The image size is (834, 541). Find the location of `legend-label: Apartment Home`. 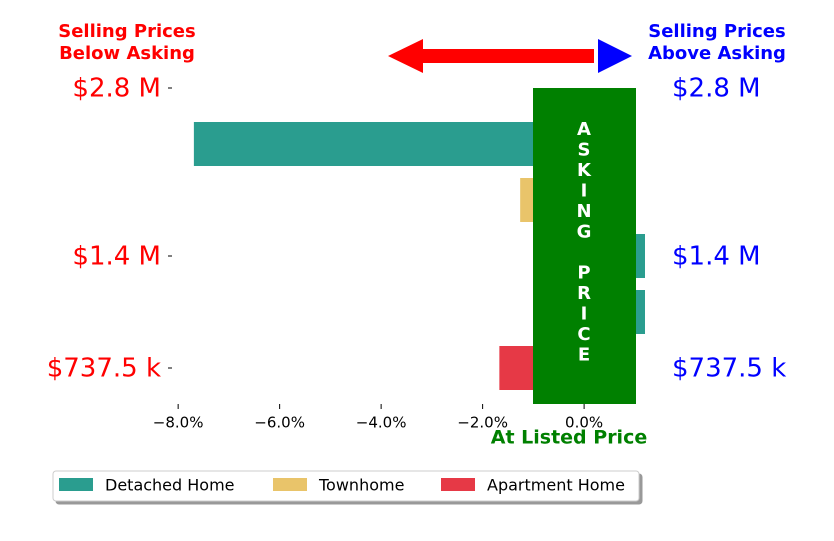

legend-label: Apartment Home is located at coordinates (556, 485).